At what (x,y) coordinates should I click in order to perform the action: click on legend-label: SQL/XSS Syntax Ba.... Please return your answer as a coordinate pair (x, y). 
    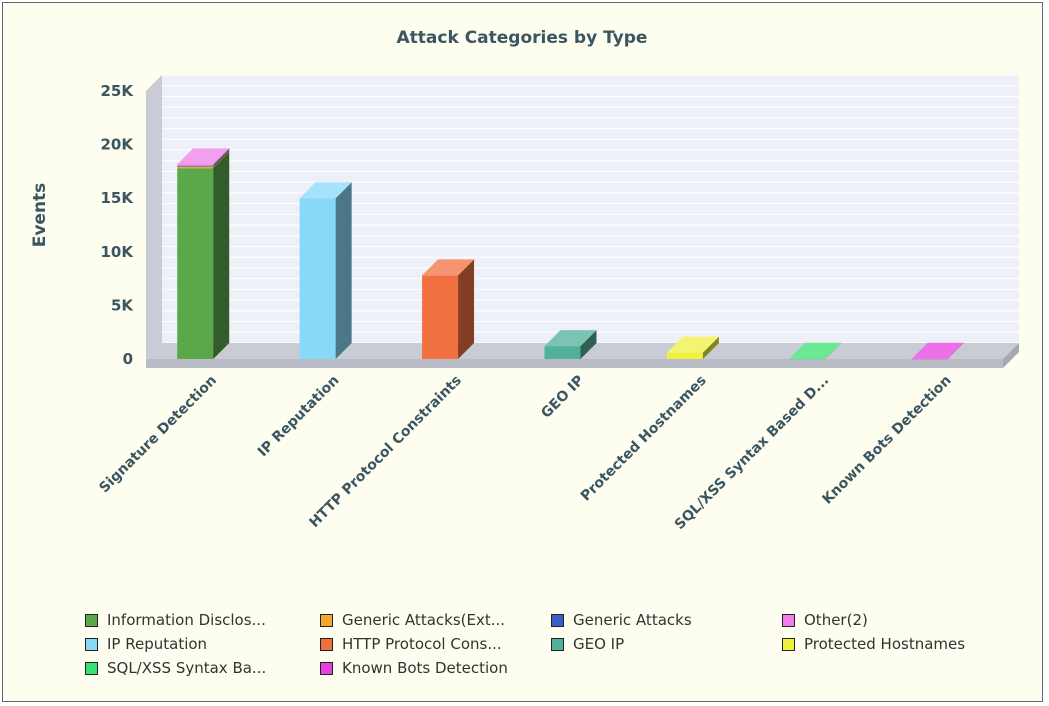
    Looking at the image, I should click on (187, 668).